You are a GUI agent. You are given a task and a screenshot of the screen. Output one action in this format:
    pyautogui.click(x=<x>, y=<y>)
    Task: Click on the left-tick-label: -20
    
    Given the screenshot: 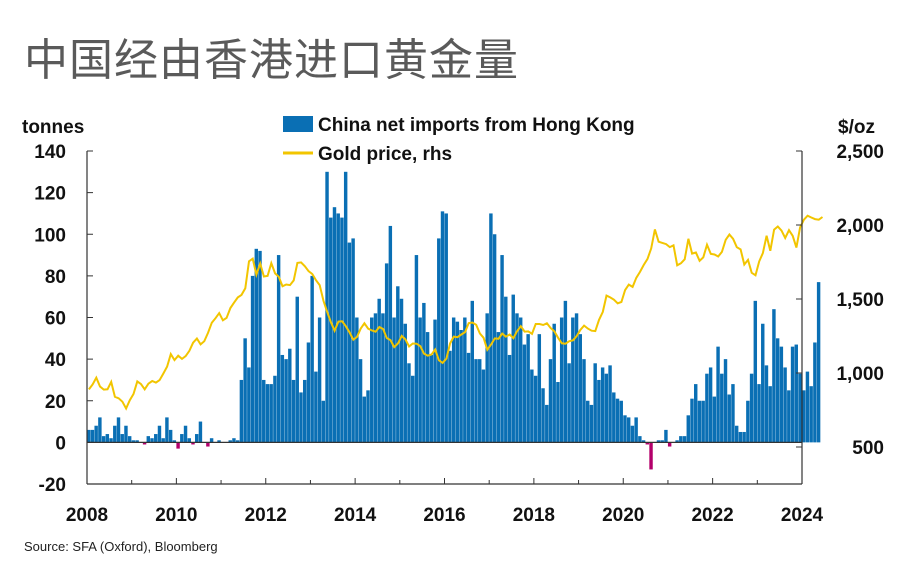 What is the action you would take?
    pyautogui.click(x=52, y=485)
    